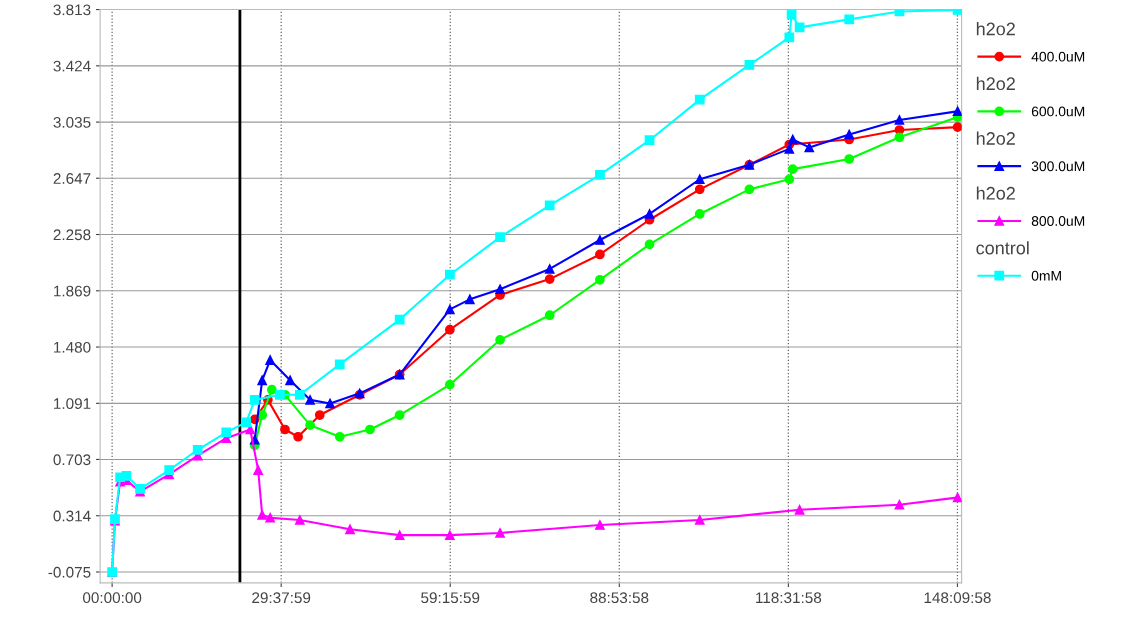  What do you see at coordinates (1058, 221) in the screenshot?
I see `legend-label: 800.0uM` at bounding box center [1058, 221].